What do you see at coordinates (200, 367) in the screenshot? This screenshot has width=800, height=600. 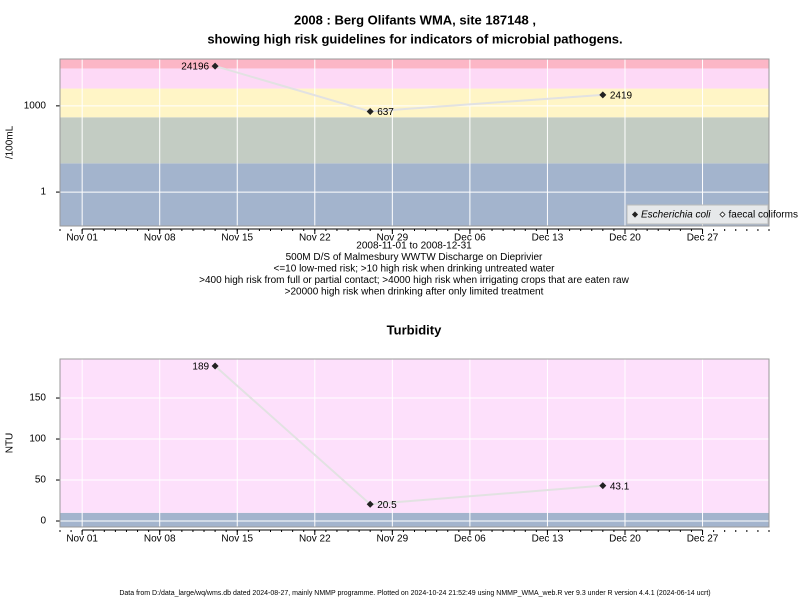 I see `data-label: 189` at bounding box center [200, 367].